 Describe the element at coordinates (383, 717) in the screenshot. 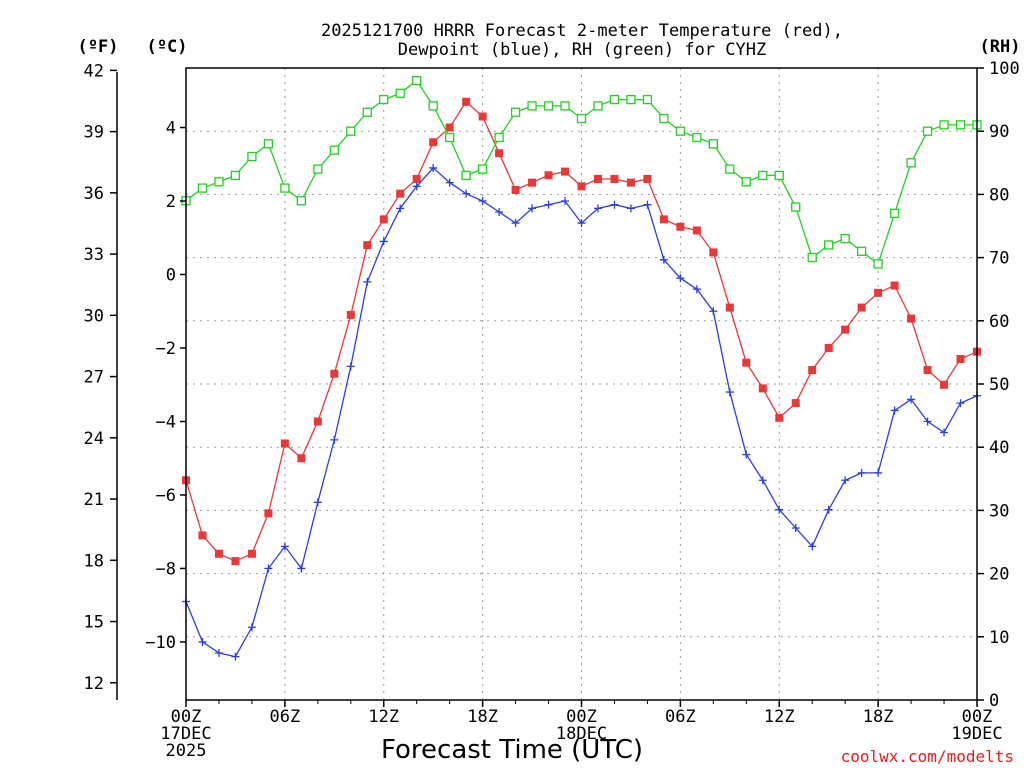

I see `x-tick-label: 12Z` at that location.